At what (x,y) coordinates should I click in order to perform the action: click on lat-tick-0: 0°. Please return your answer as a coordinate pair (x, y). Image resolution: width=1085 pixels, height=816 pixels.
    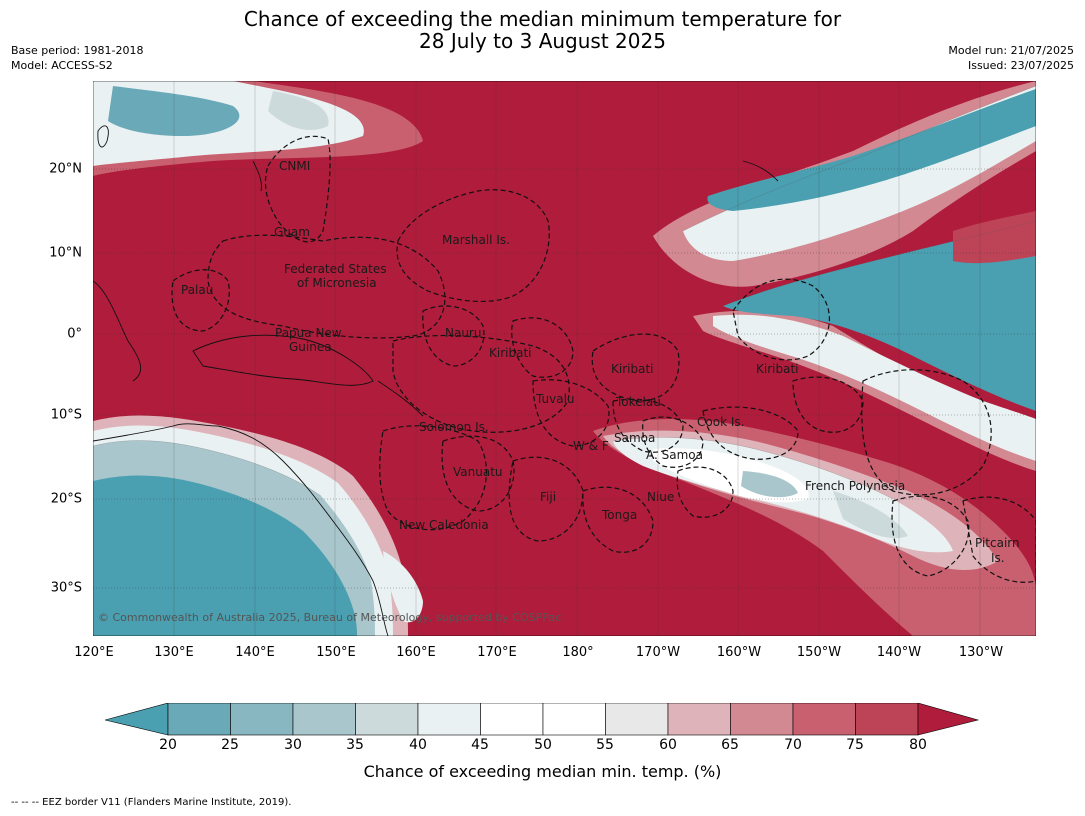
    Looking at the image, I should click on (74, 334).